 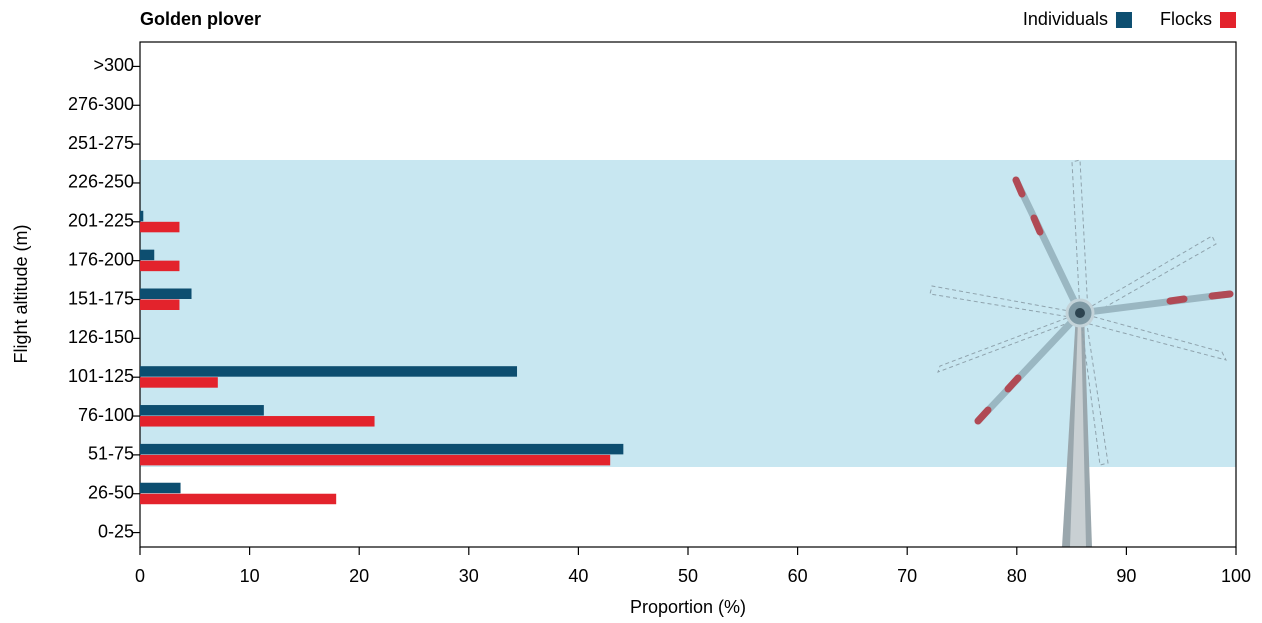 What do you see at coordinates (907, 576) in the screenshot?
I see `x-tick-label: 70` at bounding box center [907, 576].